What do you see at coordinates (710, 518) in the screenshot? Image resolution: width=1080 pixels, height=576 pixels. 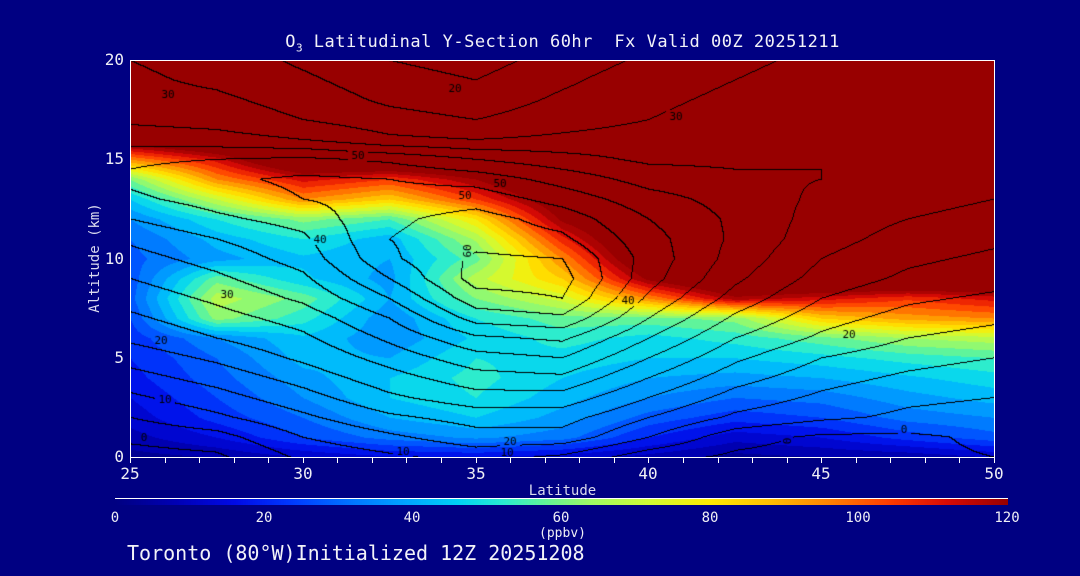 I see `colorbar-tick-label: 80` at bounding box center [710, 518].